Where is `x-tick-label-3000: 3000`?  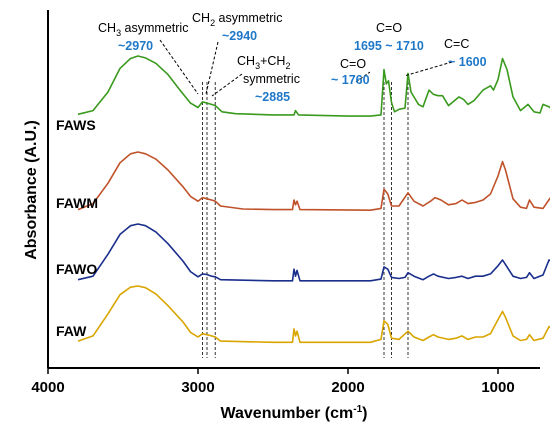
x-tick-label-3000: 3000 is located at coordinates (197, 387).